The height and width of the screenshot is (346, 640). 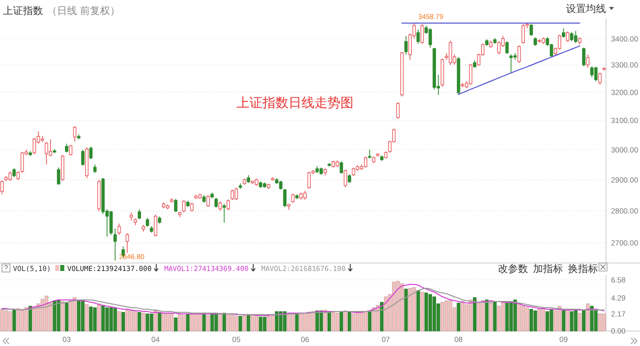 I want to click on chart-subtitle: （日线 前复权）, so click(x=83, y=11).